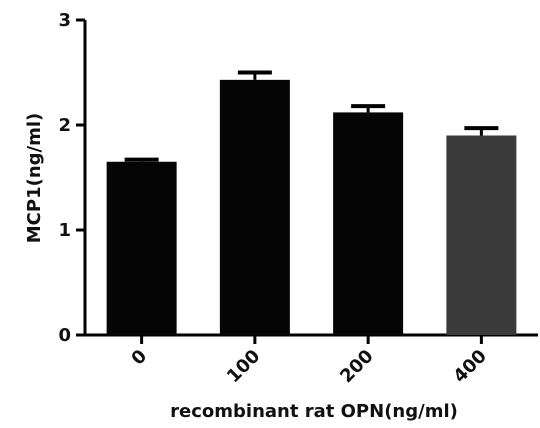  What do you see at coordinates (71, 178) in the screenshot?
I see `y-ticks: 0 1 2 3` at bounding box center [71, 178].